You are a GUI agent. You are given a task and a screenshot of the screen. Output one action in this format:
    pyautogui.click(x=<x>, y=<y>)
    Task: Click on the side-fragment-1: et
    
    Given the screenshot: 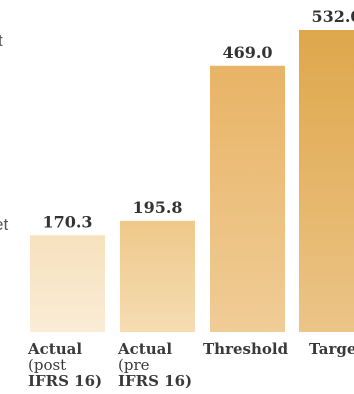 What is the action you would take?
    pyautogui.click(x=4, y=224)
    